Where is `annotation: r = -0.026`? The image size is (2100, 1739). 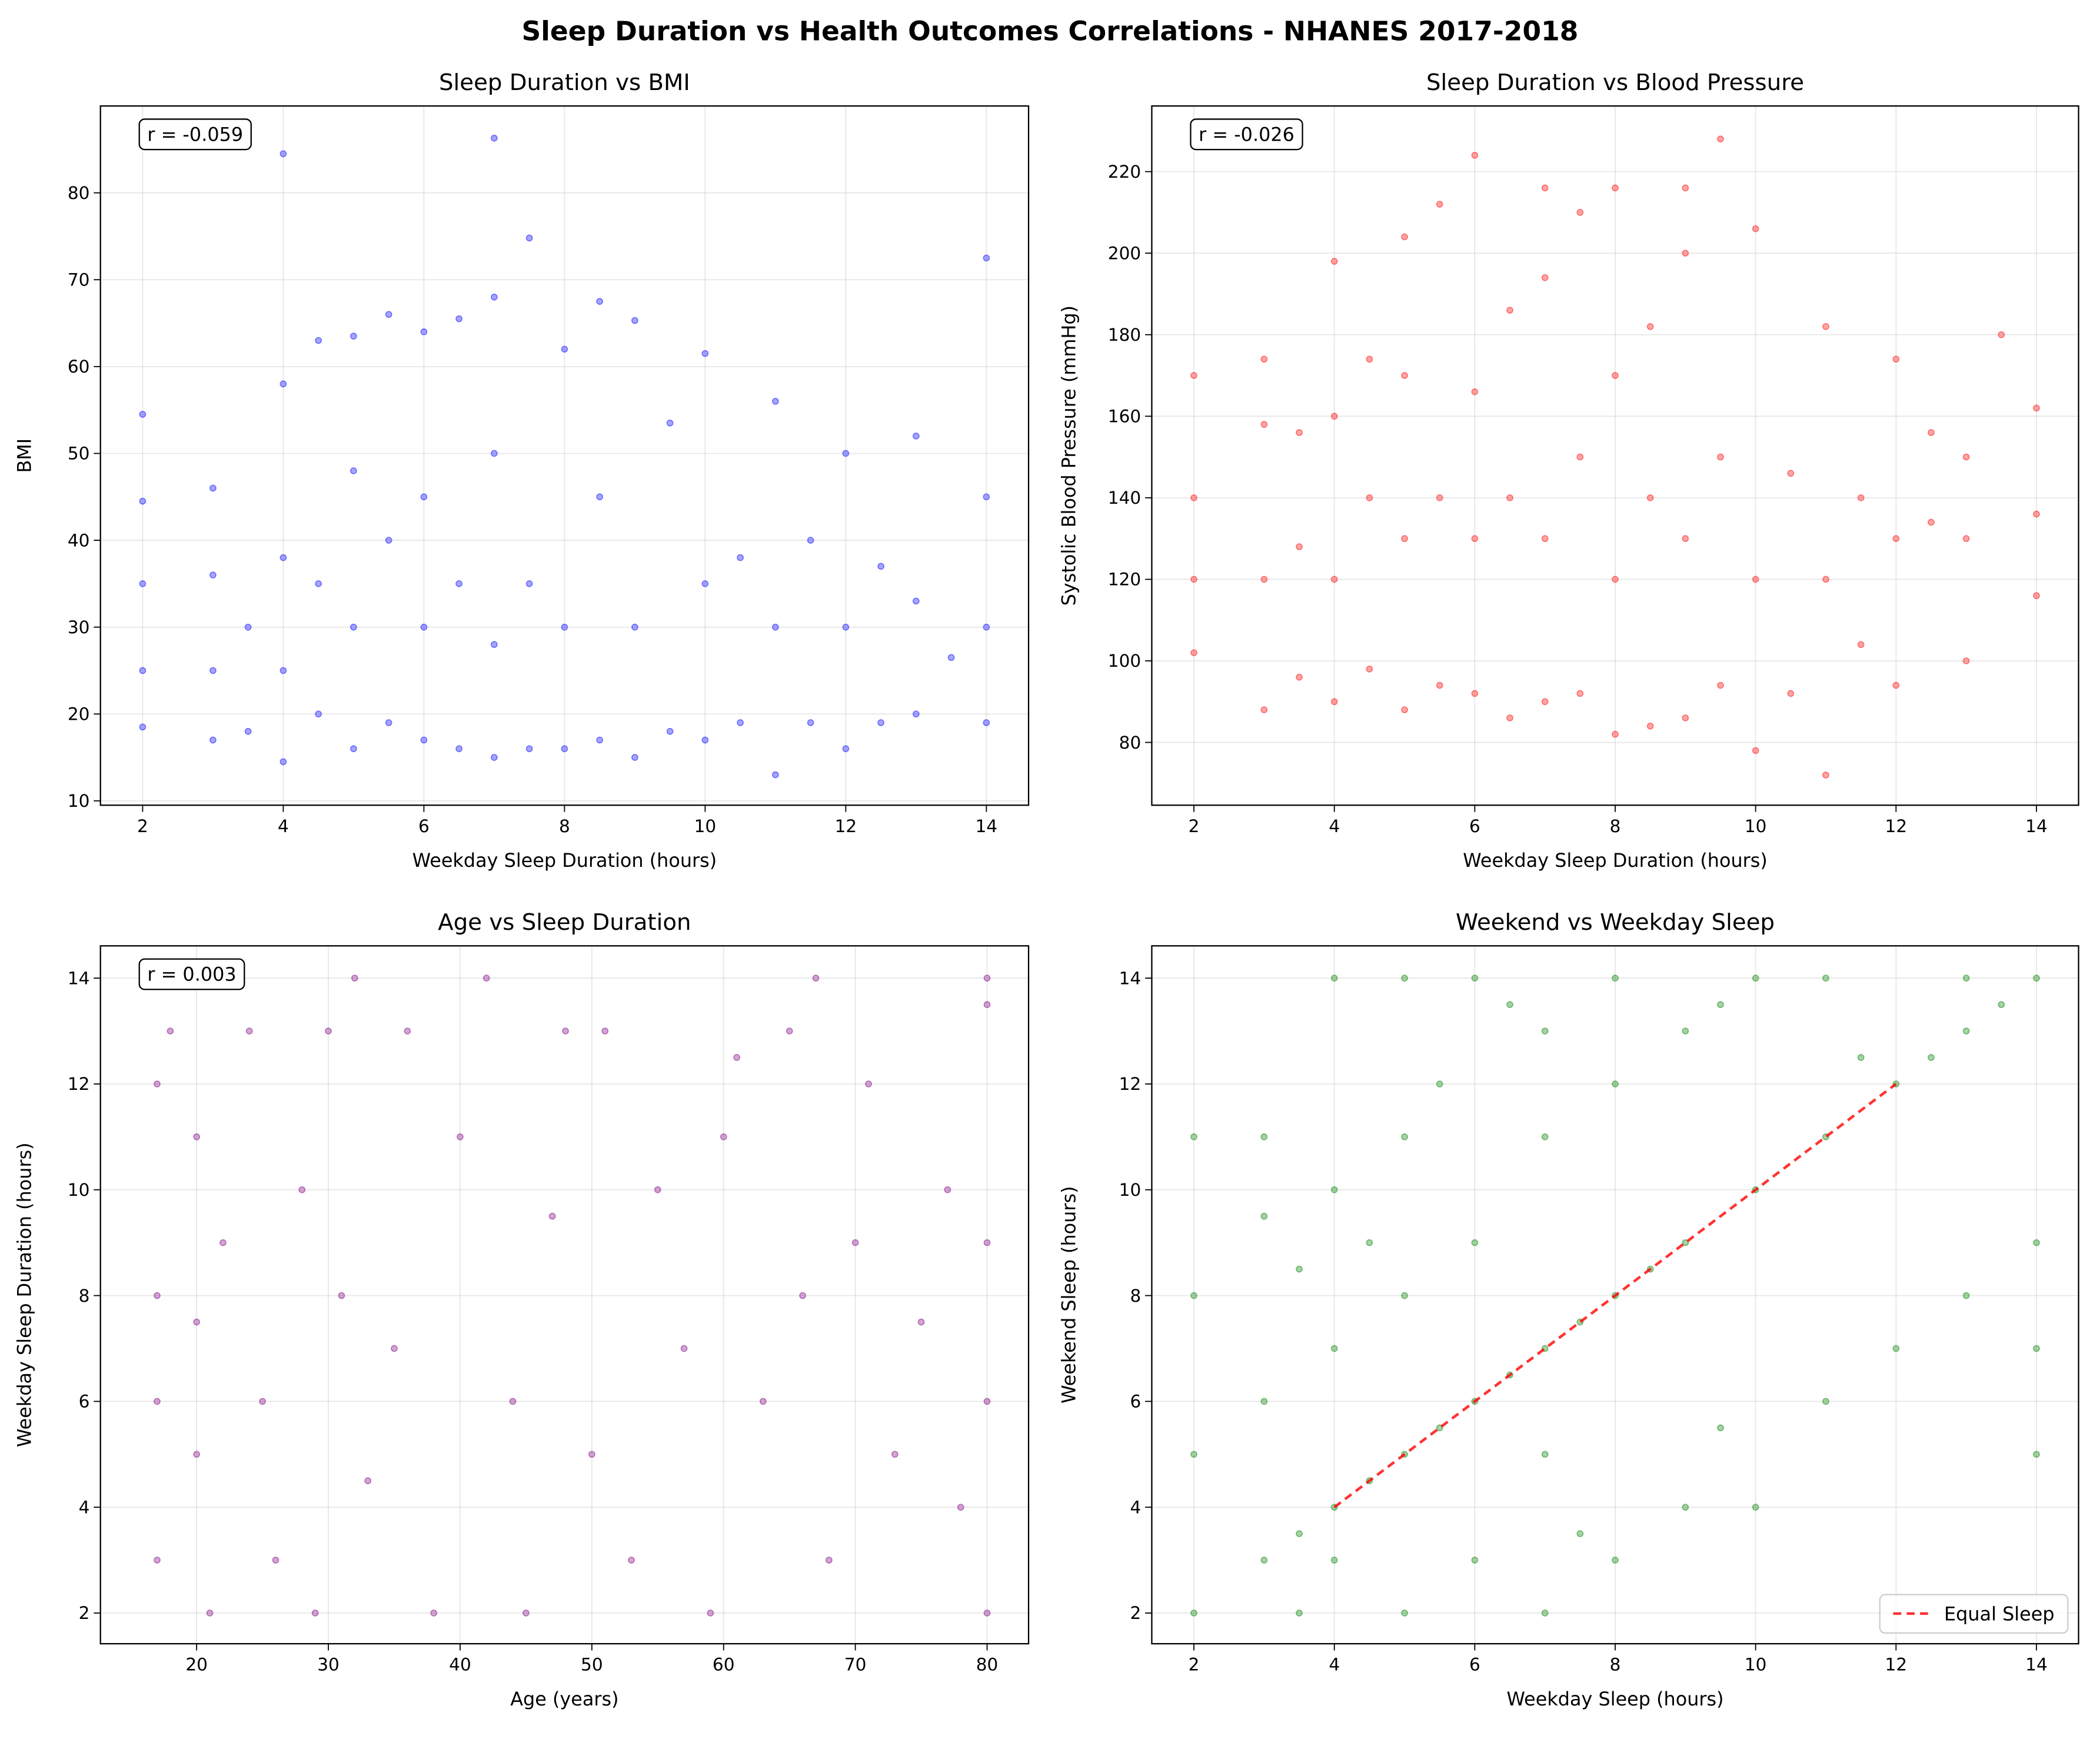
annotation: r = -0.026 is located at coordinates (1246, 134).